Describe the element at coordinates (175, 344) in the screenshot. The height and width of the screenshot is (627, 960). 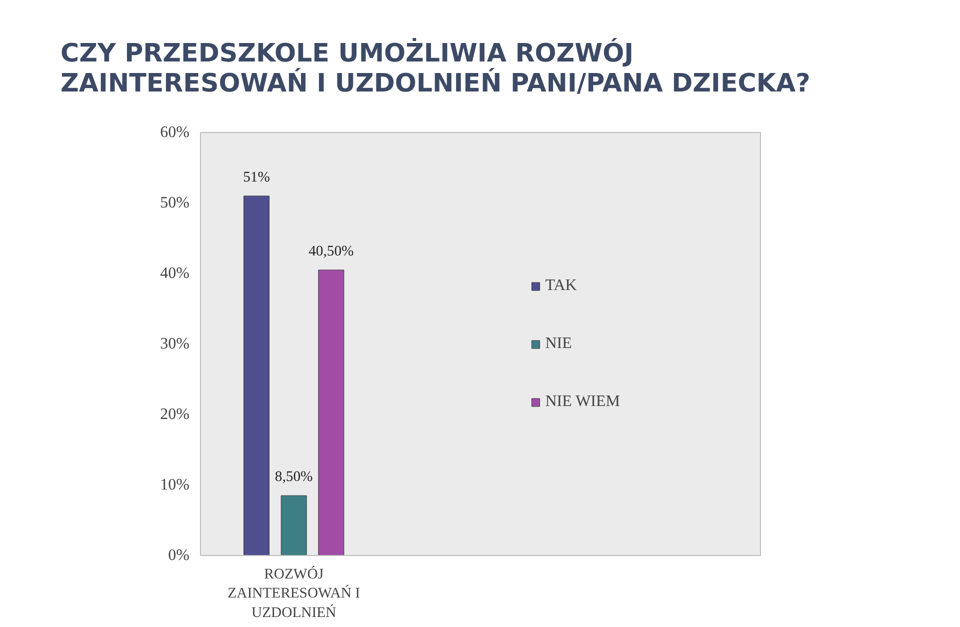
I see `y-tick-label: 30%` at that location.